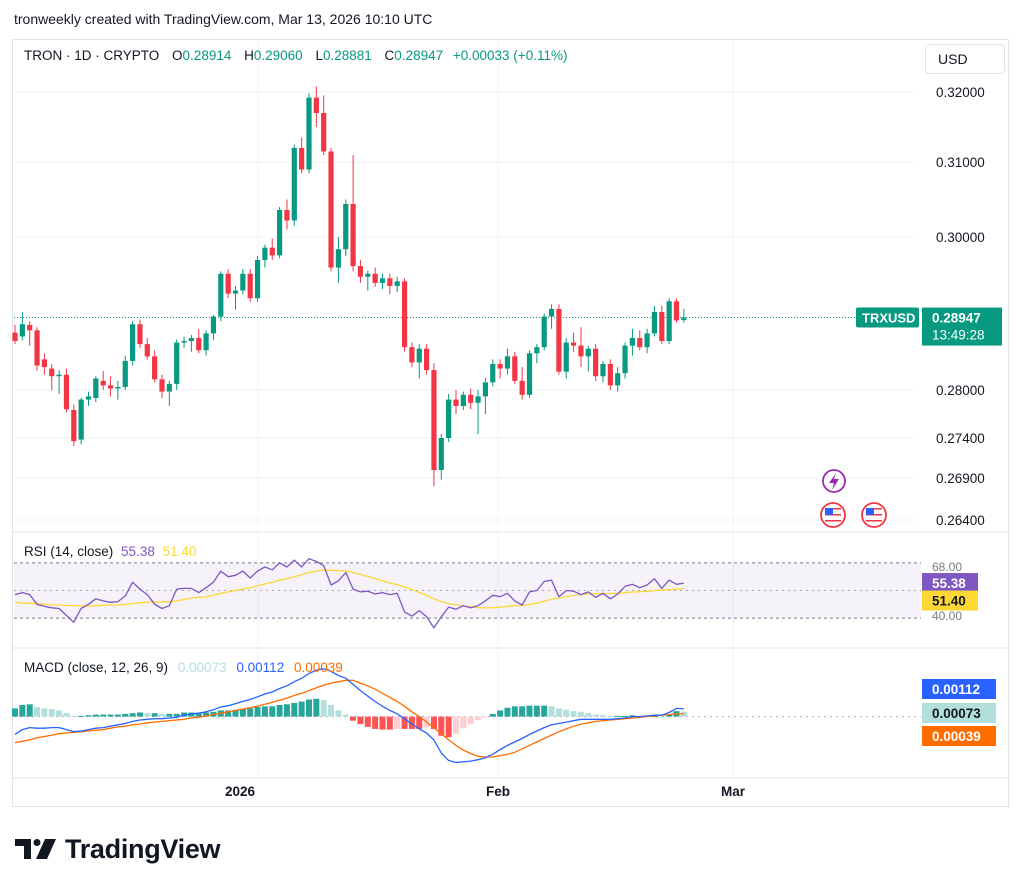 The image size is (1024, 888). What do you see at coordinates (960, 92) in the screenshot?
I see `price-axis-tick-label: 0.32000` at bounding box center [960, 92].